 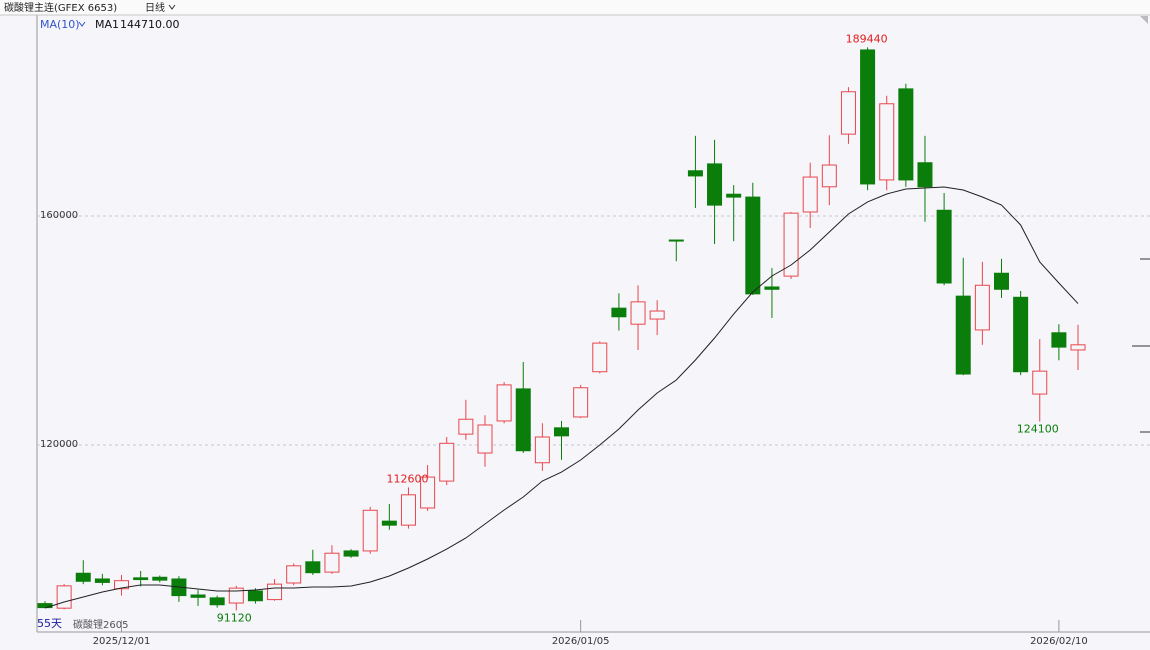 What do you see at coordinates (60, 7) in the screenshot?
I see `chart-title: 碳酸锂主连(GFEX 6653)` at bounding box center [60, 7].